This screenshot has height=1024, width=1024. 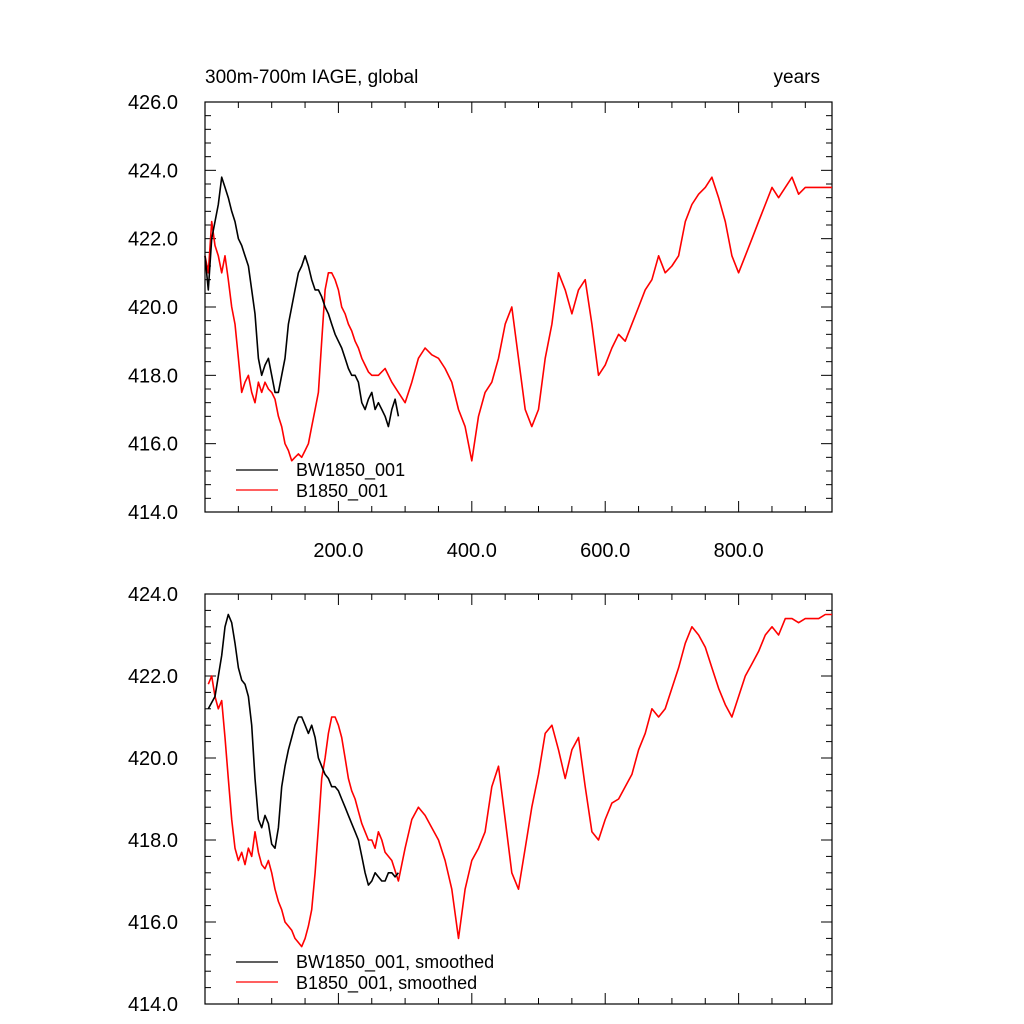 What do you see at coordinates (739, 551) in the screenshot?
I see `x-tick-label-800.0: 800.0` at bounding box center [739, 551].